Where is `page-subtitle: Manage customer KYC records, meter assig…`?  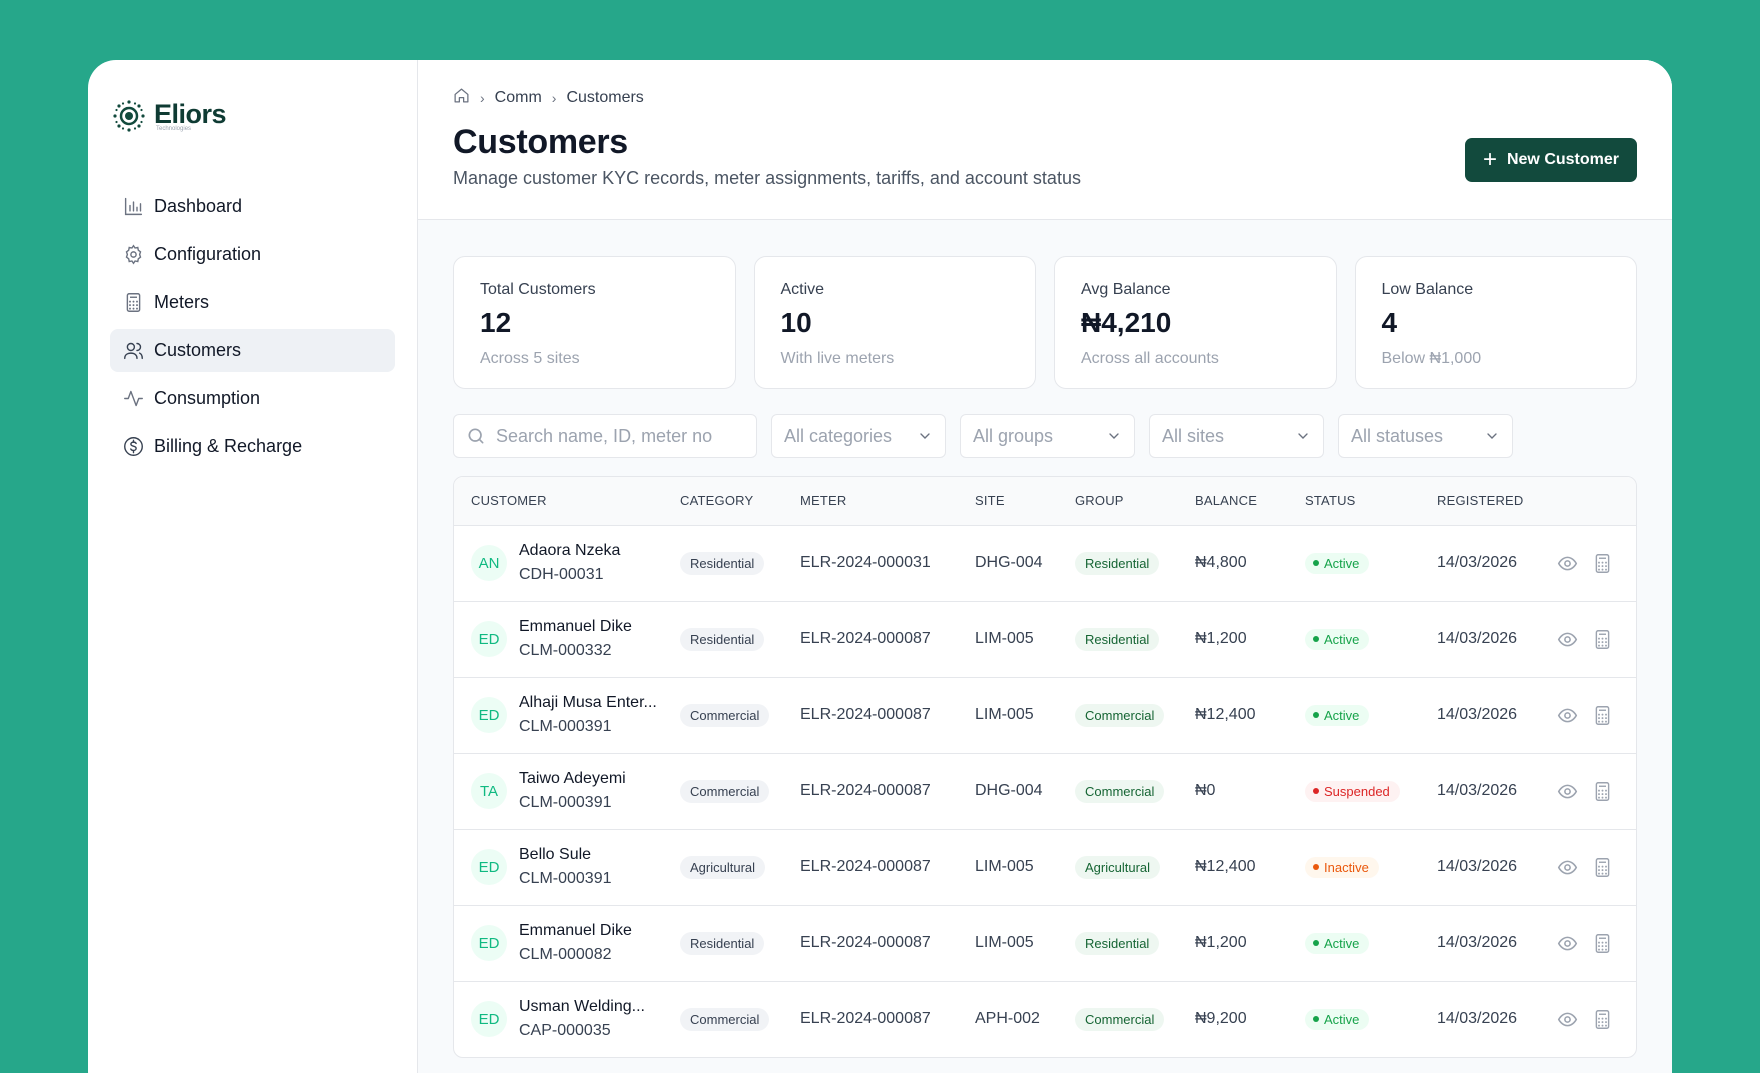 page-subtitle: Manage customer KYC records, meter assig… is located at coordinates (767, 178).